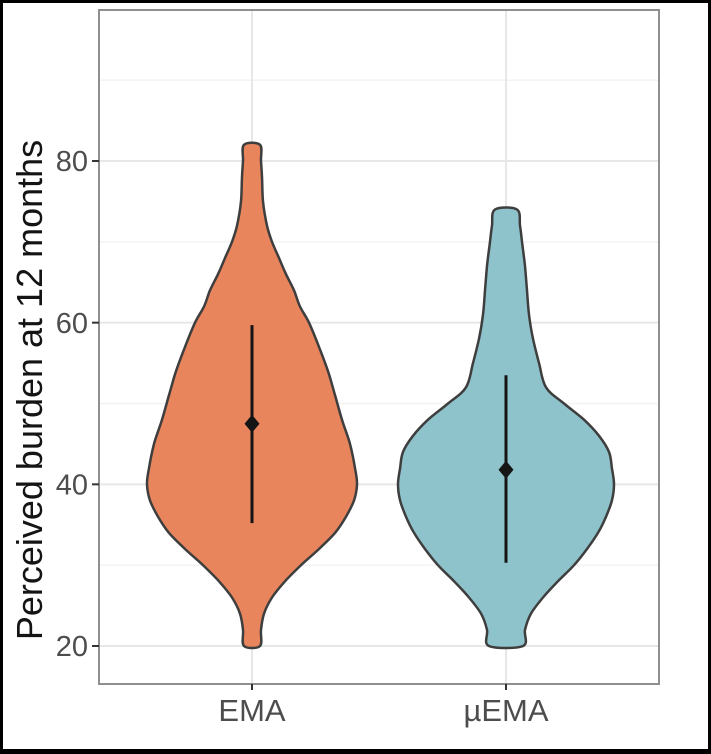  What do you see at coordinates (252, 710) in the screenshot?
I see `x-label-ema: EMA` at bounding box center [252, 710].